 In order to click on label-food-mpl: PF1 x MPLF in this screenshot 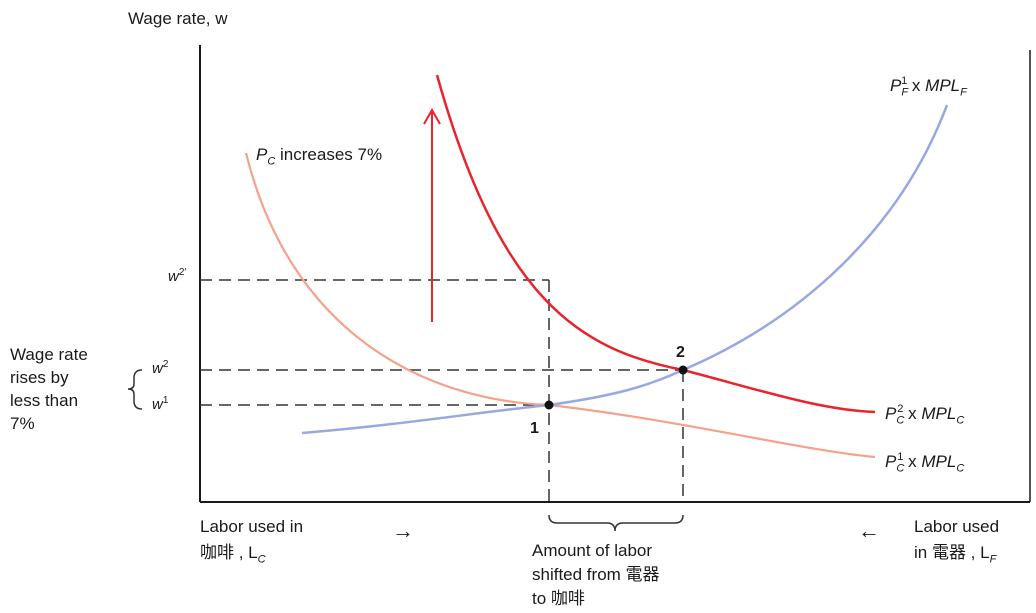, I will do `click(928, 87)`.